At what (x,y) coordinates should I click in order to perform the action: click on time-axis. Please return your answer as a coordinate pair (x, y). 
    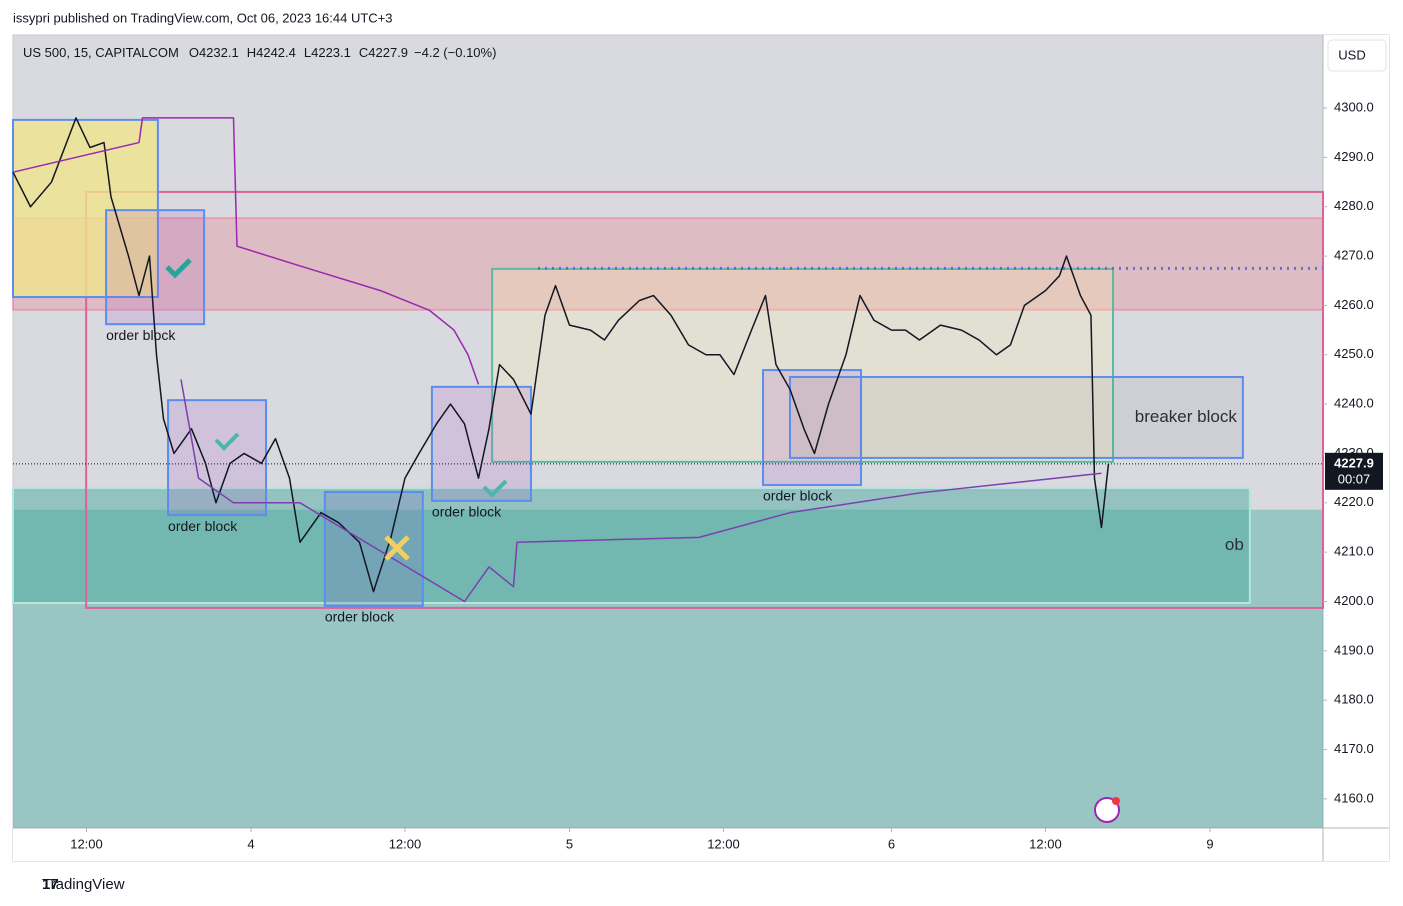
    Looking at the image, I should click on (701, 844).